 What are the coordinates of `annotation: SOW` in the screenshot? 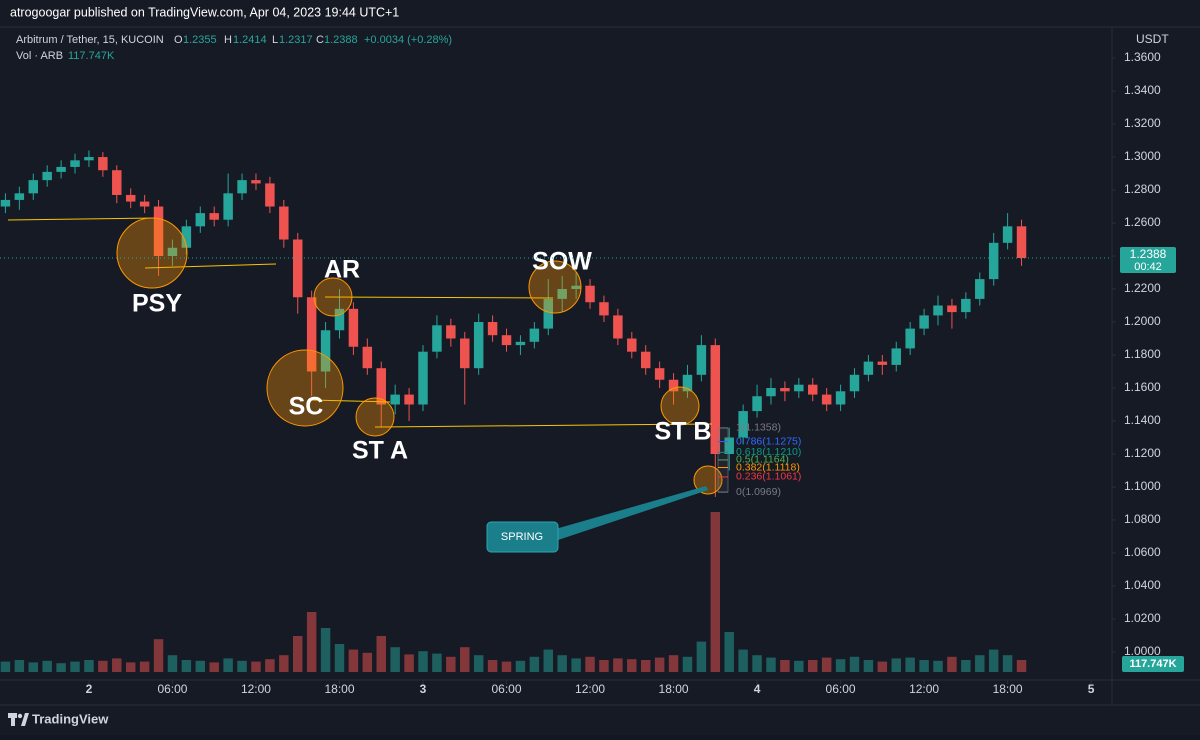 It's located at (562, 262).